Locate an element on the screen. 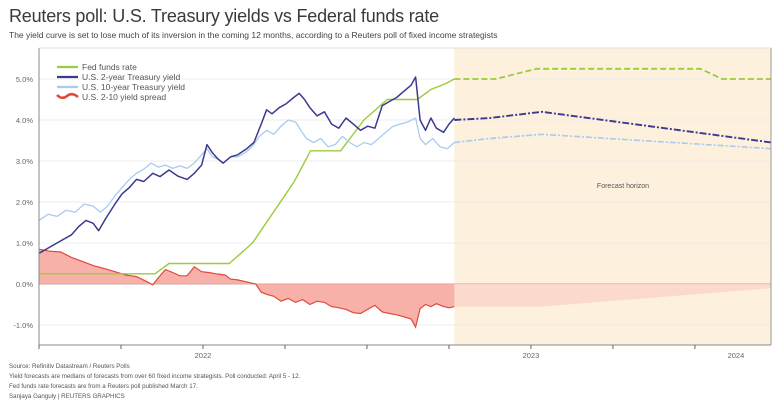 The width and height of the screenshot is (780, 404). forecast-annotation: Forecast horizon is located at coordinates (623, 186).